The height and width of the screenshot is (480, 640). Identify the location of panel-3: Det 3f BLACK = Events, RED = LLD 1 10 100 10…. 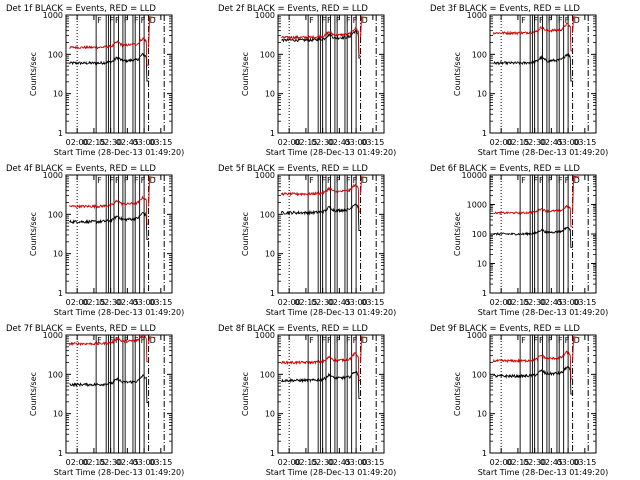
(519, 80).